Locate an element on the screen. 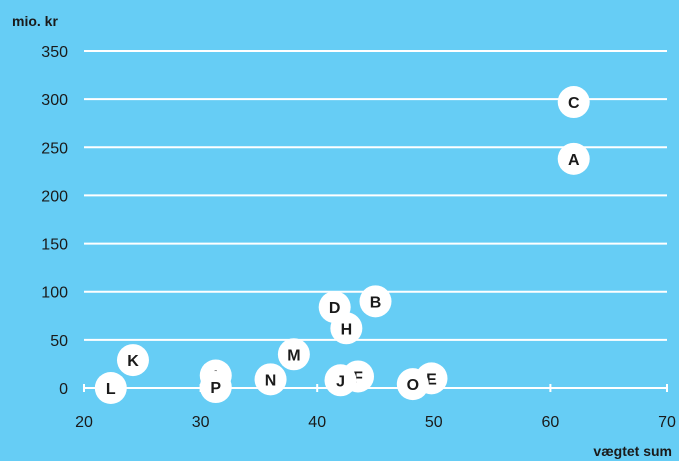 Image resolution: width=679 pixels, height=461 pixels. y-axis-title: mio. kr is located at coordinates (35, 21).